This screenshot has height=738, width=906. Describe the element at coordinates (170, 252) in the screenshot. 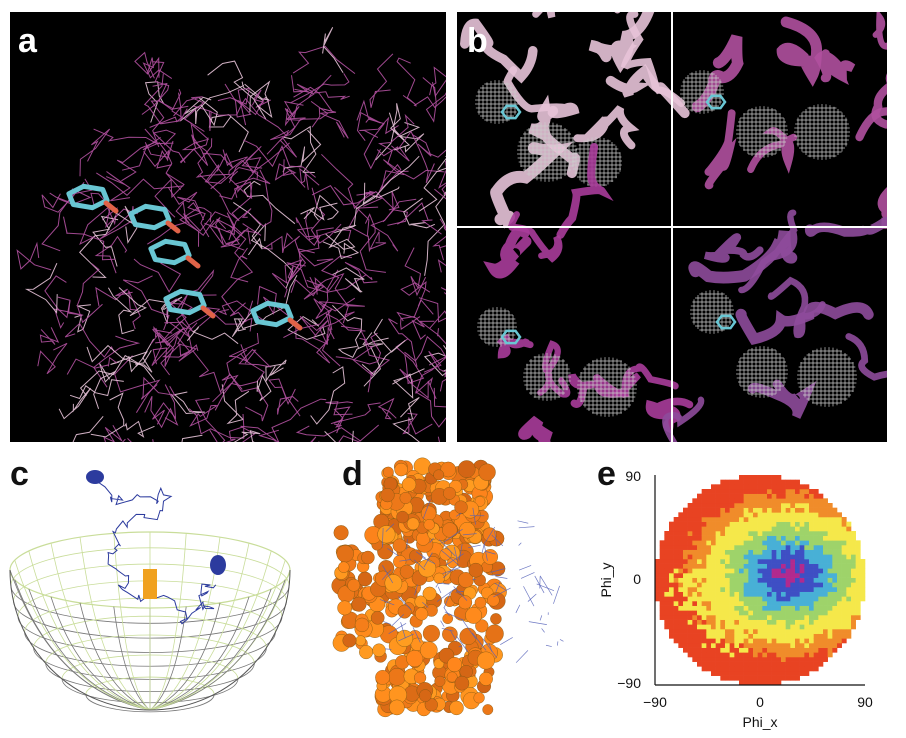

I see `panel-a-ligand-ring` at that location.